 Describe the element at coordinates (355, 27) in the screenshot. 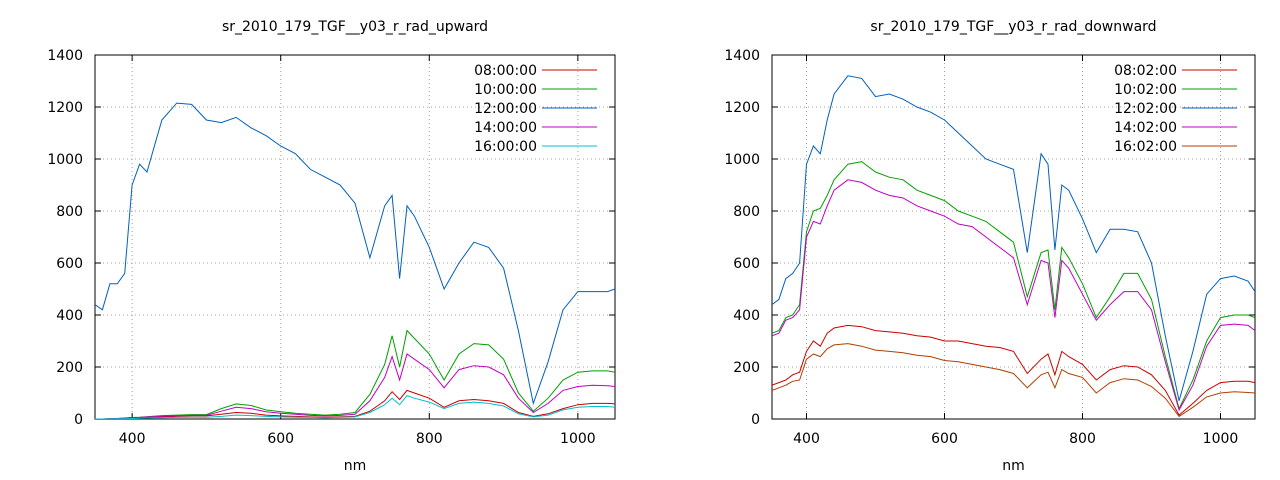

I see `chart-title: sr_2010_179_TGF__y03_r_rad_upward` at that location.